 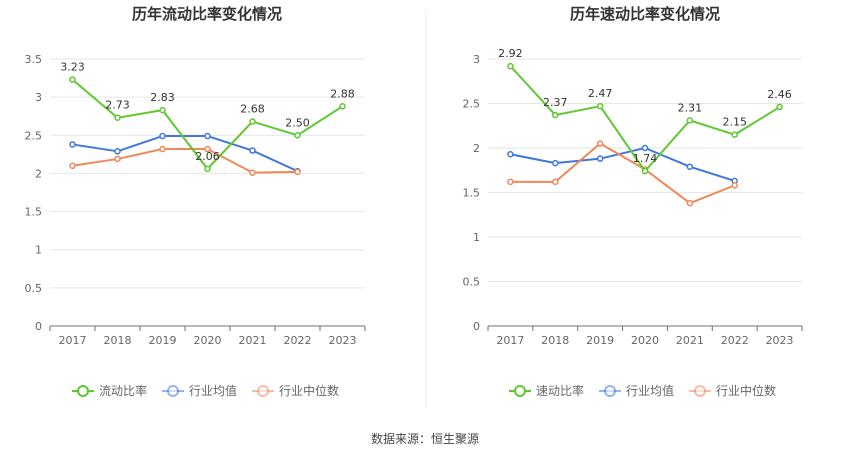 What do you see at coordinates (342, 93) in the screenshot?
I see `data-label: 2.88` at bounding box center [342, 93].